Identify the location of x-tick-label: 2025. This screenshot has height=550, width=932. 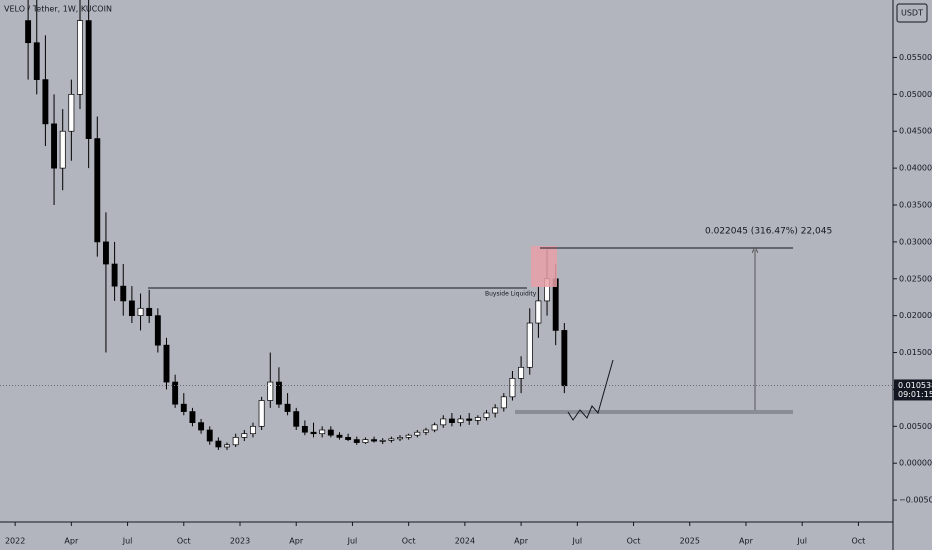
(690, 541).